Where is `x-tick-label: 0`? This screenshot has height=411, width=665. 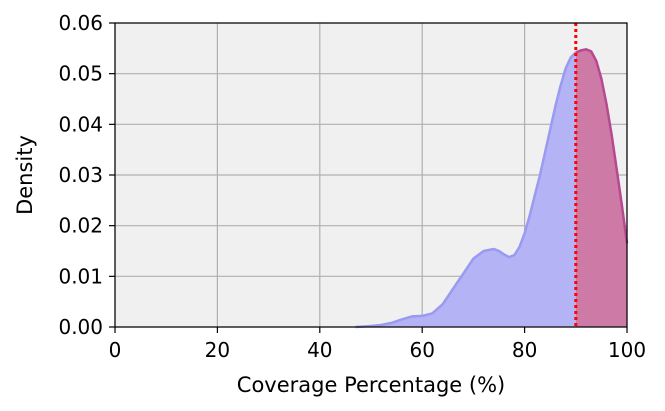 x-tick-label: 0 is located at coordinates (115, 350).